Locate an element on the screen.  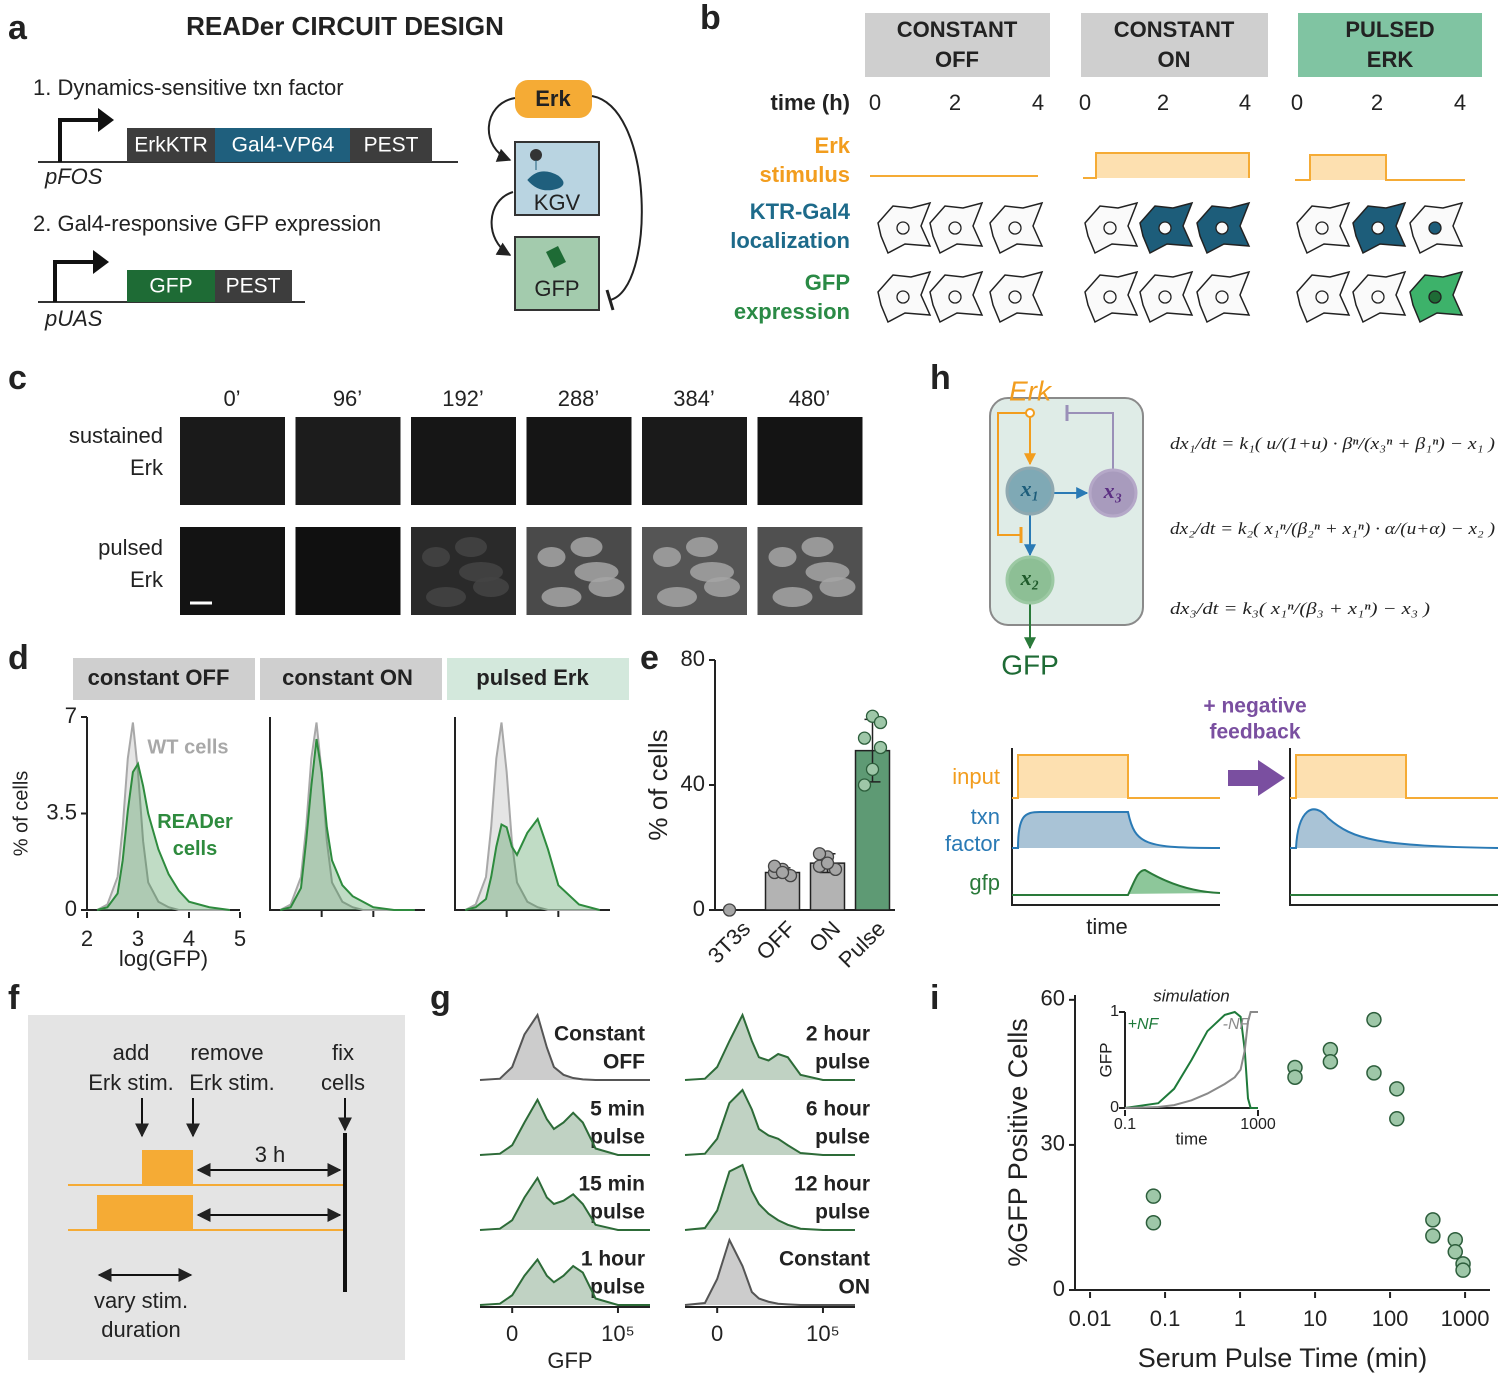
x-axis-label: log(GFP) is located at coordinates (163, 958).